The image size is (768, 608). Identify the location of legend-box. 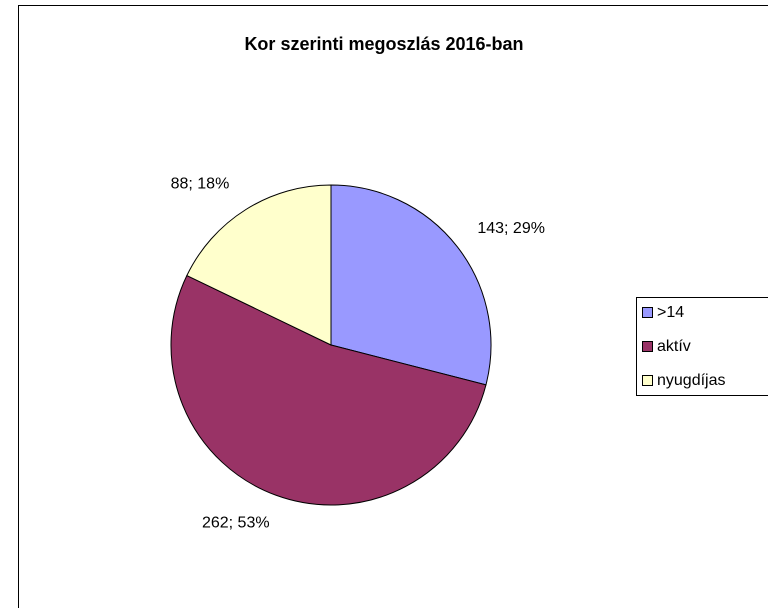
(702, 346).